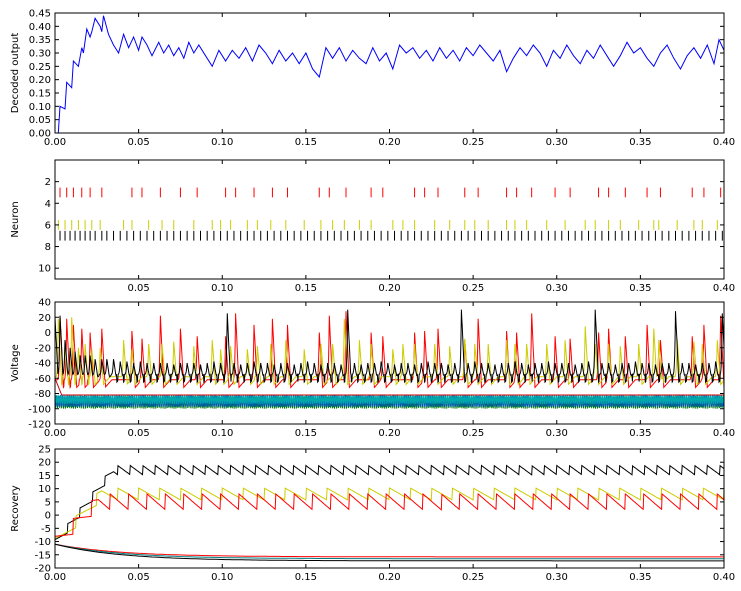  Describe the element at coordinates (40, 107) in the screenshot. I see `y-tick-label: 0.10` at that location.